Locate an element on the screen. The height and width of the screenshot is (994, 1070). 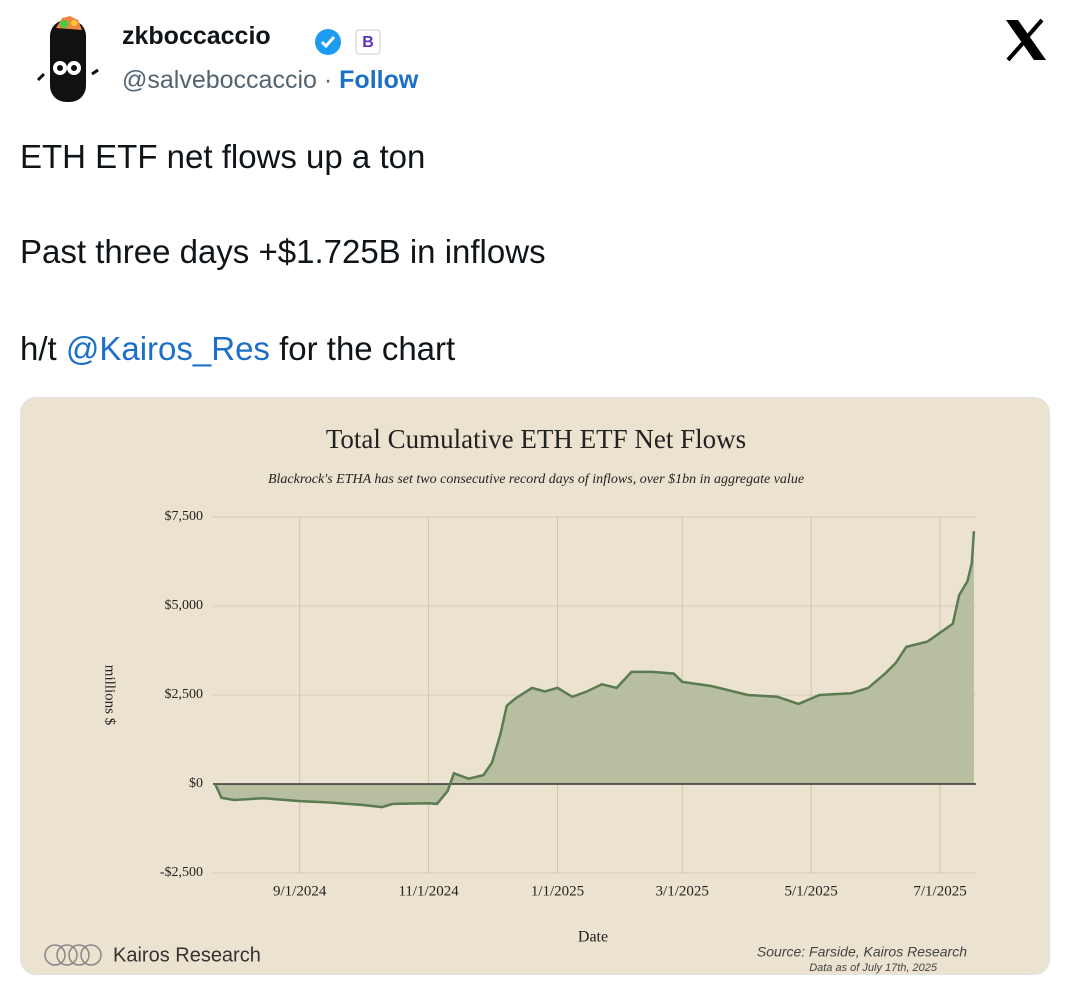
y-tick-label: $7,500 is located at coordinates (184, 516).